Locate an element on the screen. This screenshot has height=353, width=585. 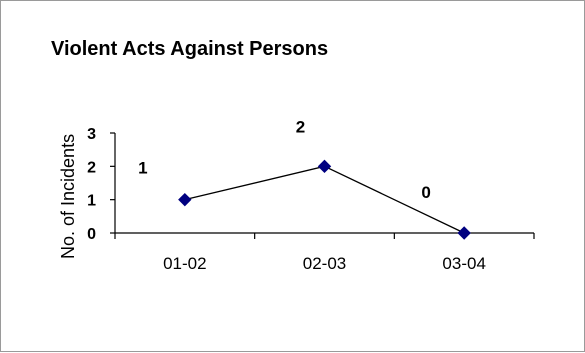
y-tick-label: 1 is located at coordinates (91, 201).